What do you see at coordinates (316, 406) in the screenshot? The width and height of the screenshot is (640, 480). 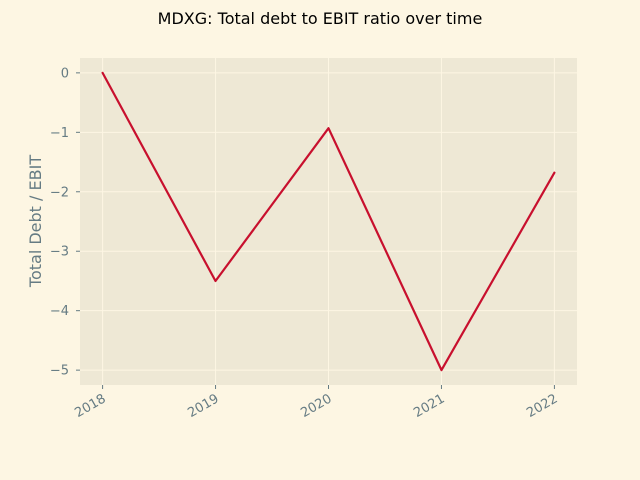 I see `x-tick-label: 2020` at bounding box center [316, 406].